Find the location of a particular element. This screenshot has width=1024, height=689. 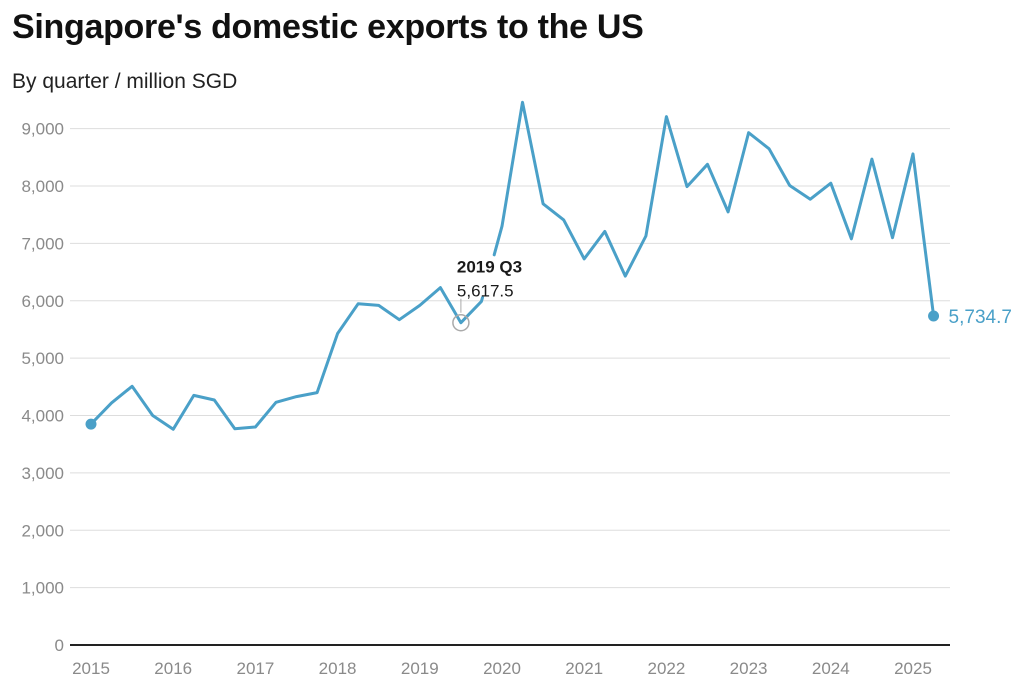

tooltip-period: 2019 Q3 is located at coordinates (489, 267).